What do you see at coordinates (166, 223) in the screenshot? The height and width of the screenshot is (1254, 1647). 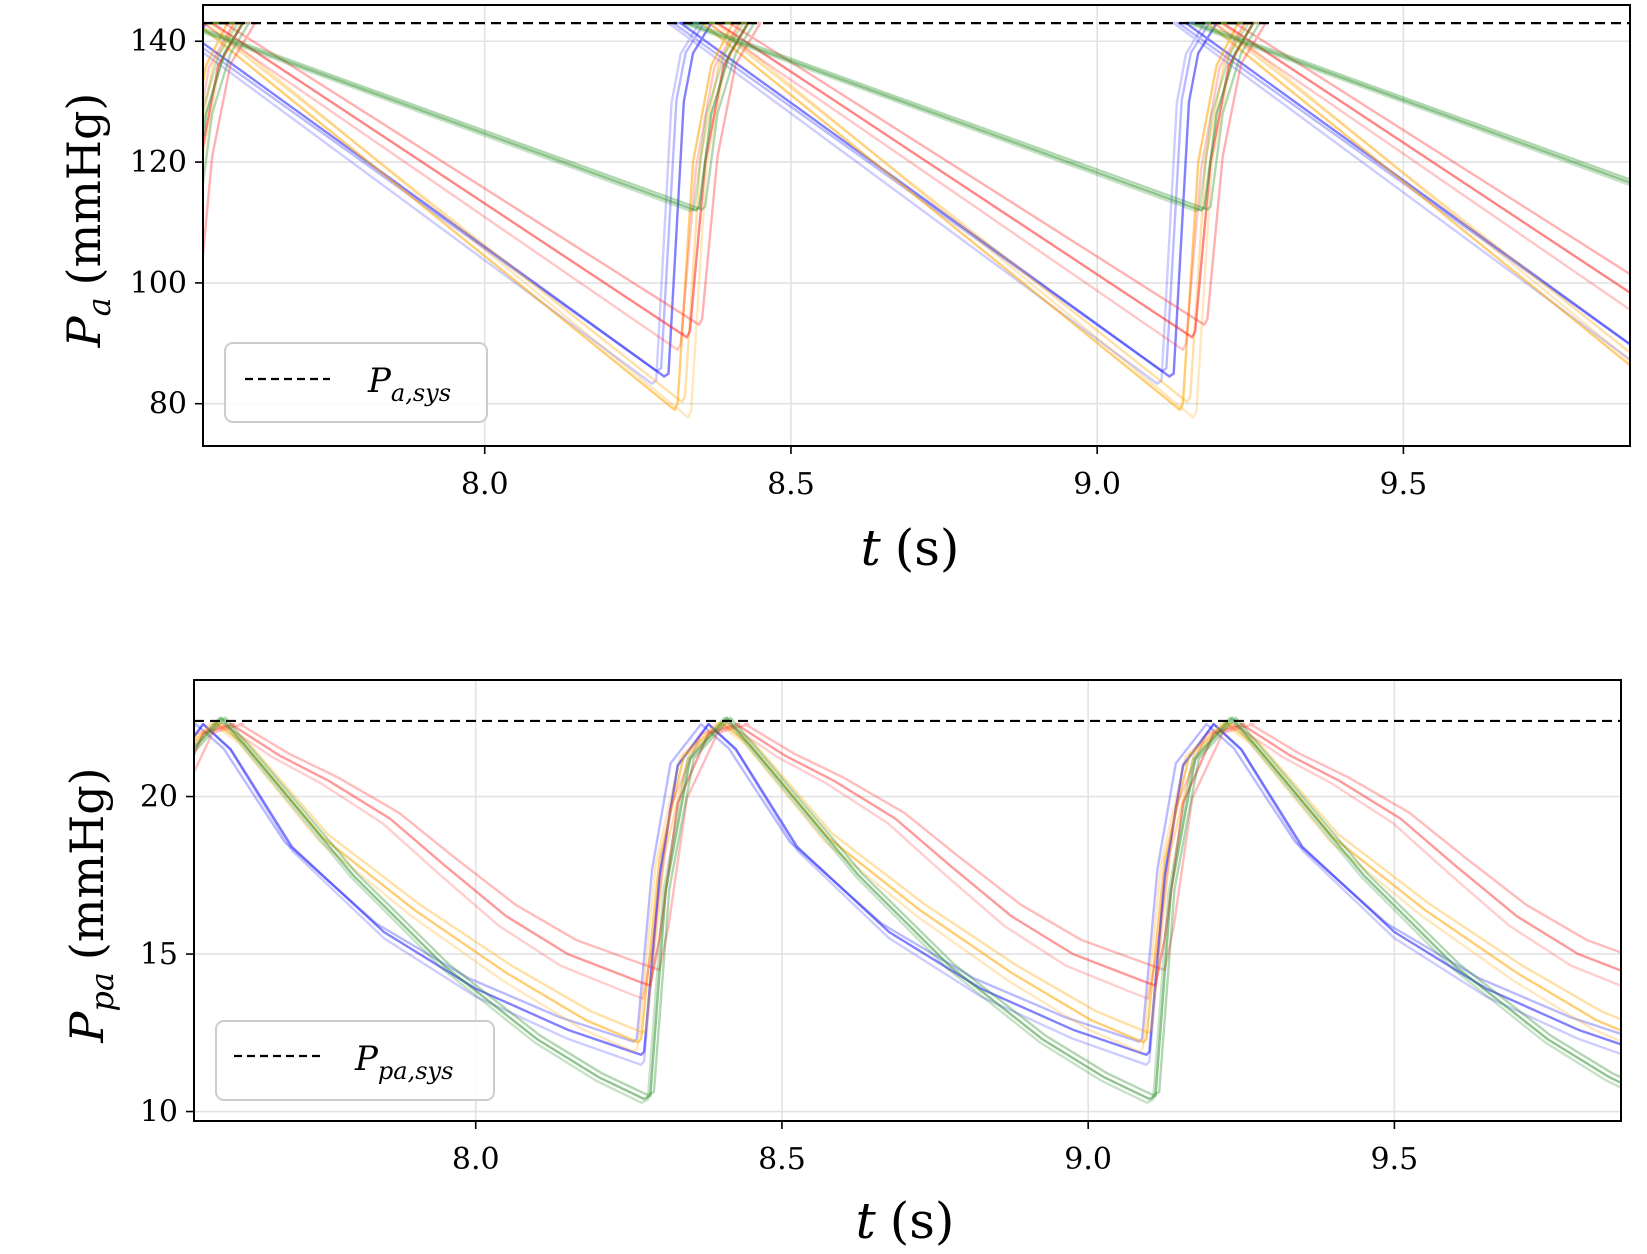 I see `y-ticks-top: 80 100 120 140` at bounding box center [166, 223].